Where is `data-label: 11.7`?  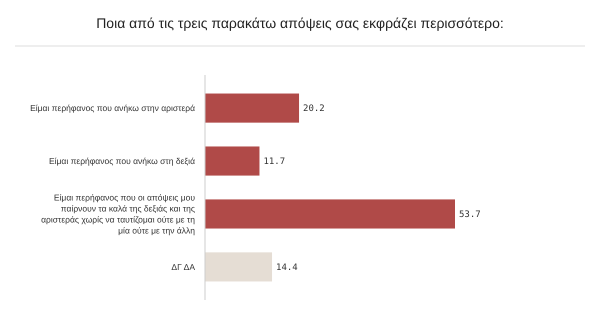 data-label: 11.7 is located at coordinates (274, 162).